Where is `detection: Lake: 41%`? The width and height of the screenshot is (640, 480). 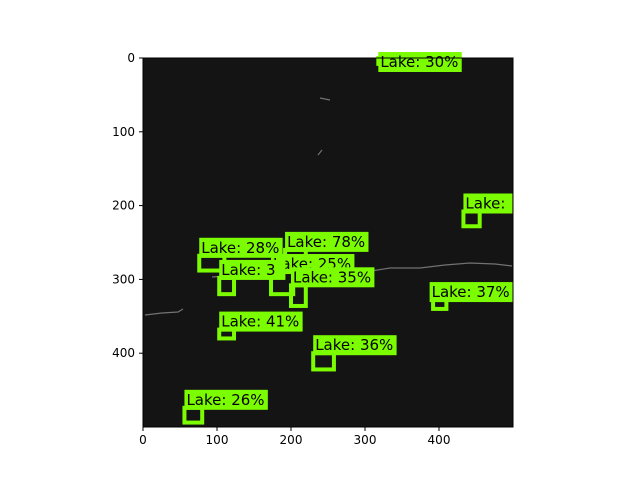
detection: Lake: 41% is located at coordinates (260, 326).